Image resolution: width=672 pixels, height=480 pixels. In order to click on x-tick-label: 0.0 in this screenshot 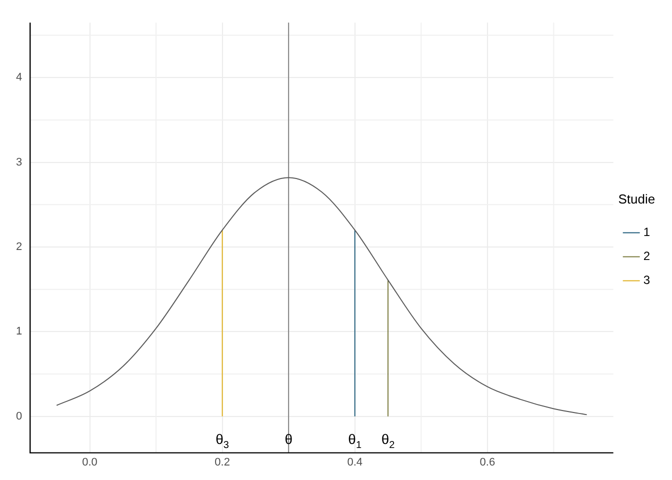, I will do `click(90, 462)`.